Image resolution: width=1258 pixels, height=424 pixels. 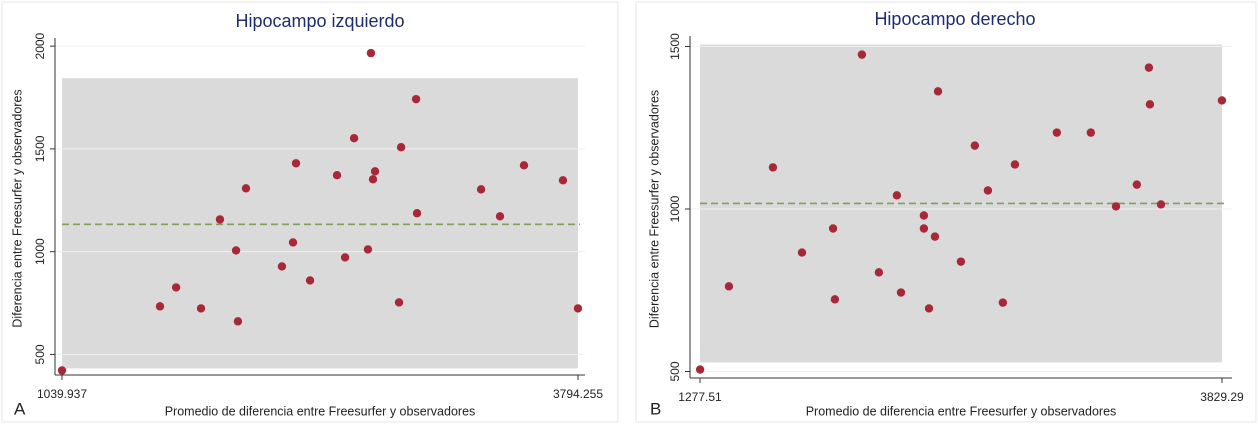 What do you see at coordinates (700, 397) in the screenshot?
I see `x-tick-label: 1277.51` at bounding box center [700, 397].